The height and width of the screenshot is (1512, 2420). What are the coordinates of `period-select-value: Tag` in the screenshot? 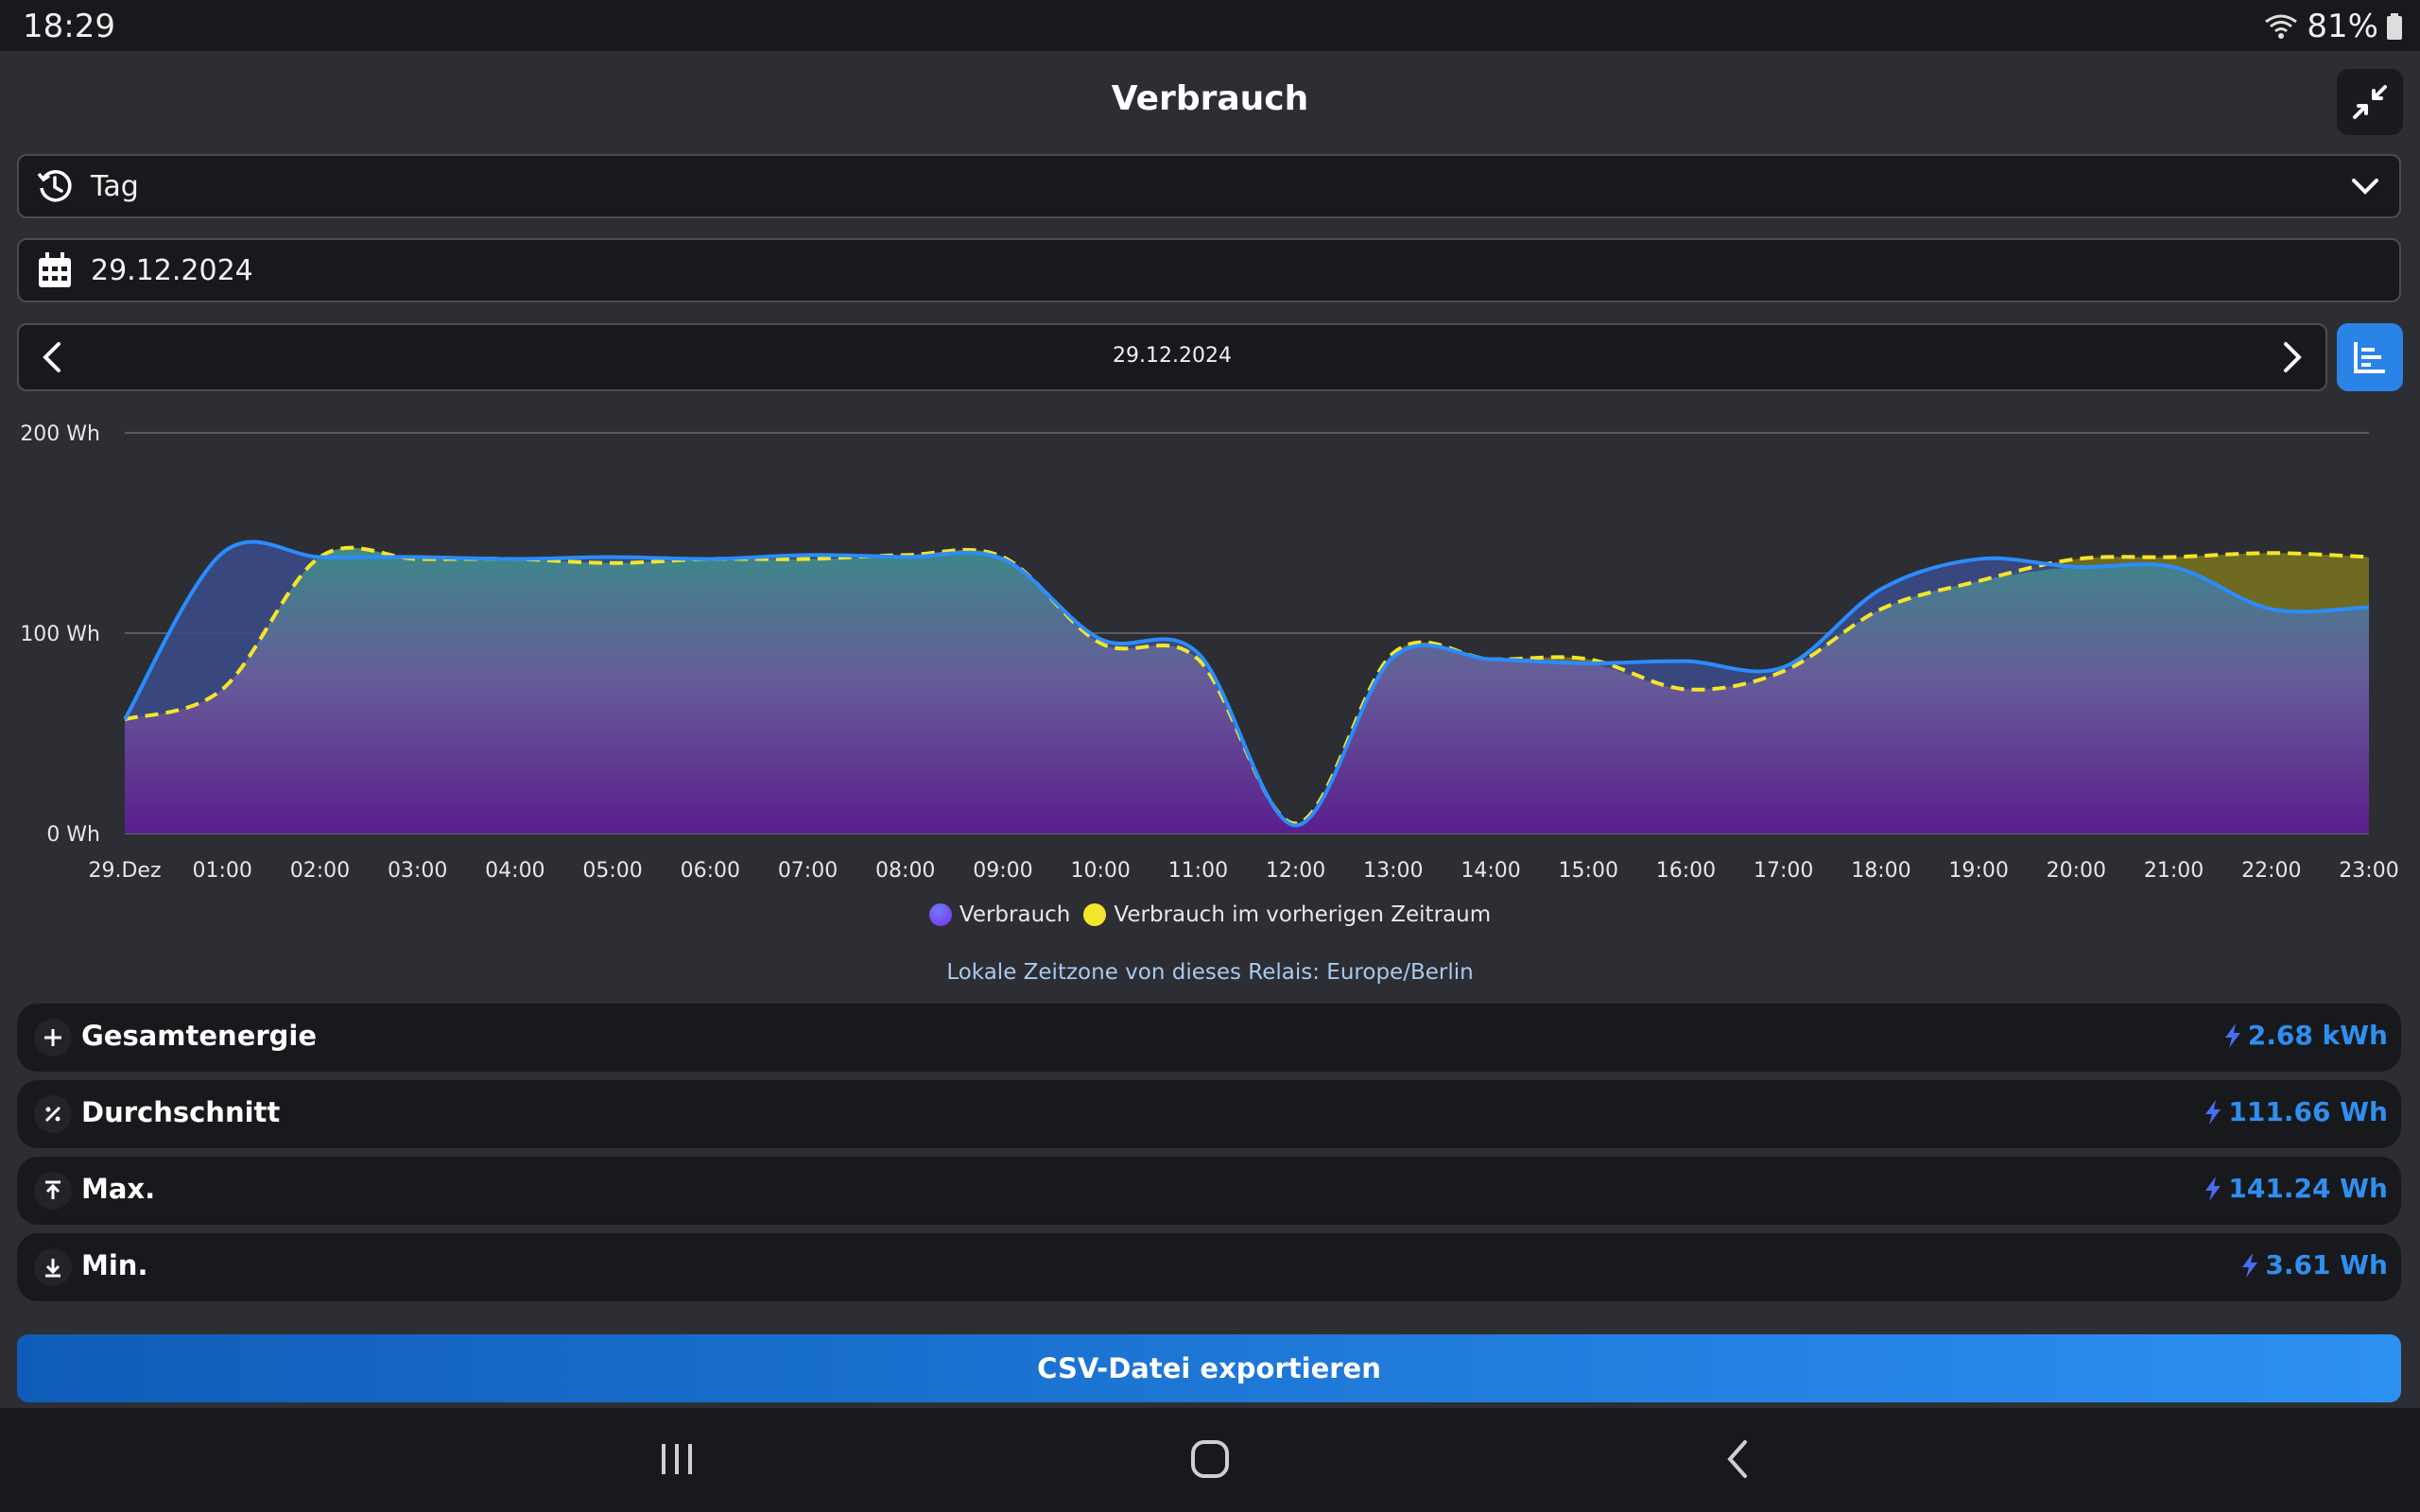 It's located at (115, 186).